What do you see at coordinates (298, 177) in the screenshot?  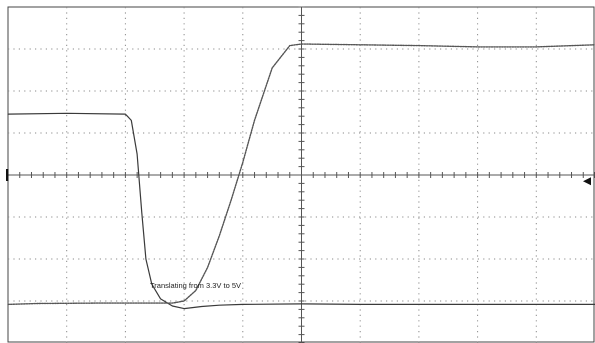 I see `marker-layer` at bounding box center [298, 177].